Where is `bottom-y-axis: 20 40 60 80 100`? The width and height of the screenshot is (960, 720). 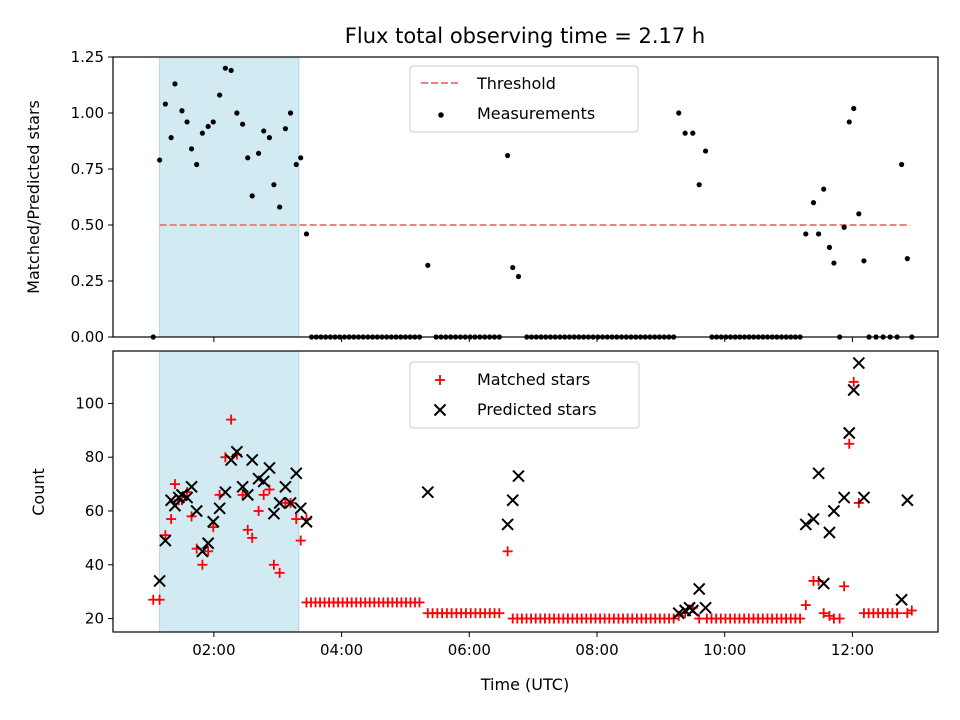
bottom-y-axis: 20 40 60 80 100 is located at coordinates (94, 511).